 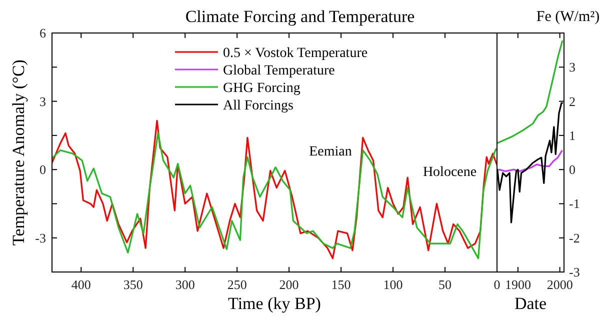 What do you see at coordinates (258, 106) in the screenshot?
I see `legend-label: All Forcings` at bounding box center [258, 106].